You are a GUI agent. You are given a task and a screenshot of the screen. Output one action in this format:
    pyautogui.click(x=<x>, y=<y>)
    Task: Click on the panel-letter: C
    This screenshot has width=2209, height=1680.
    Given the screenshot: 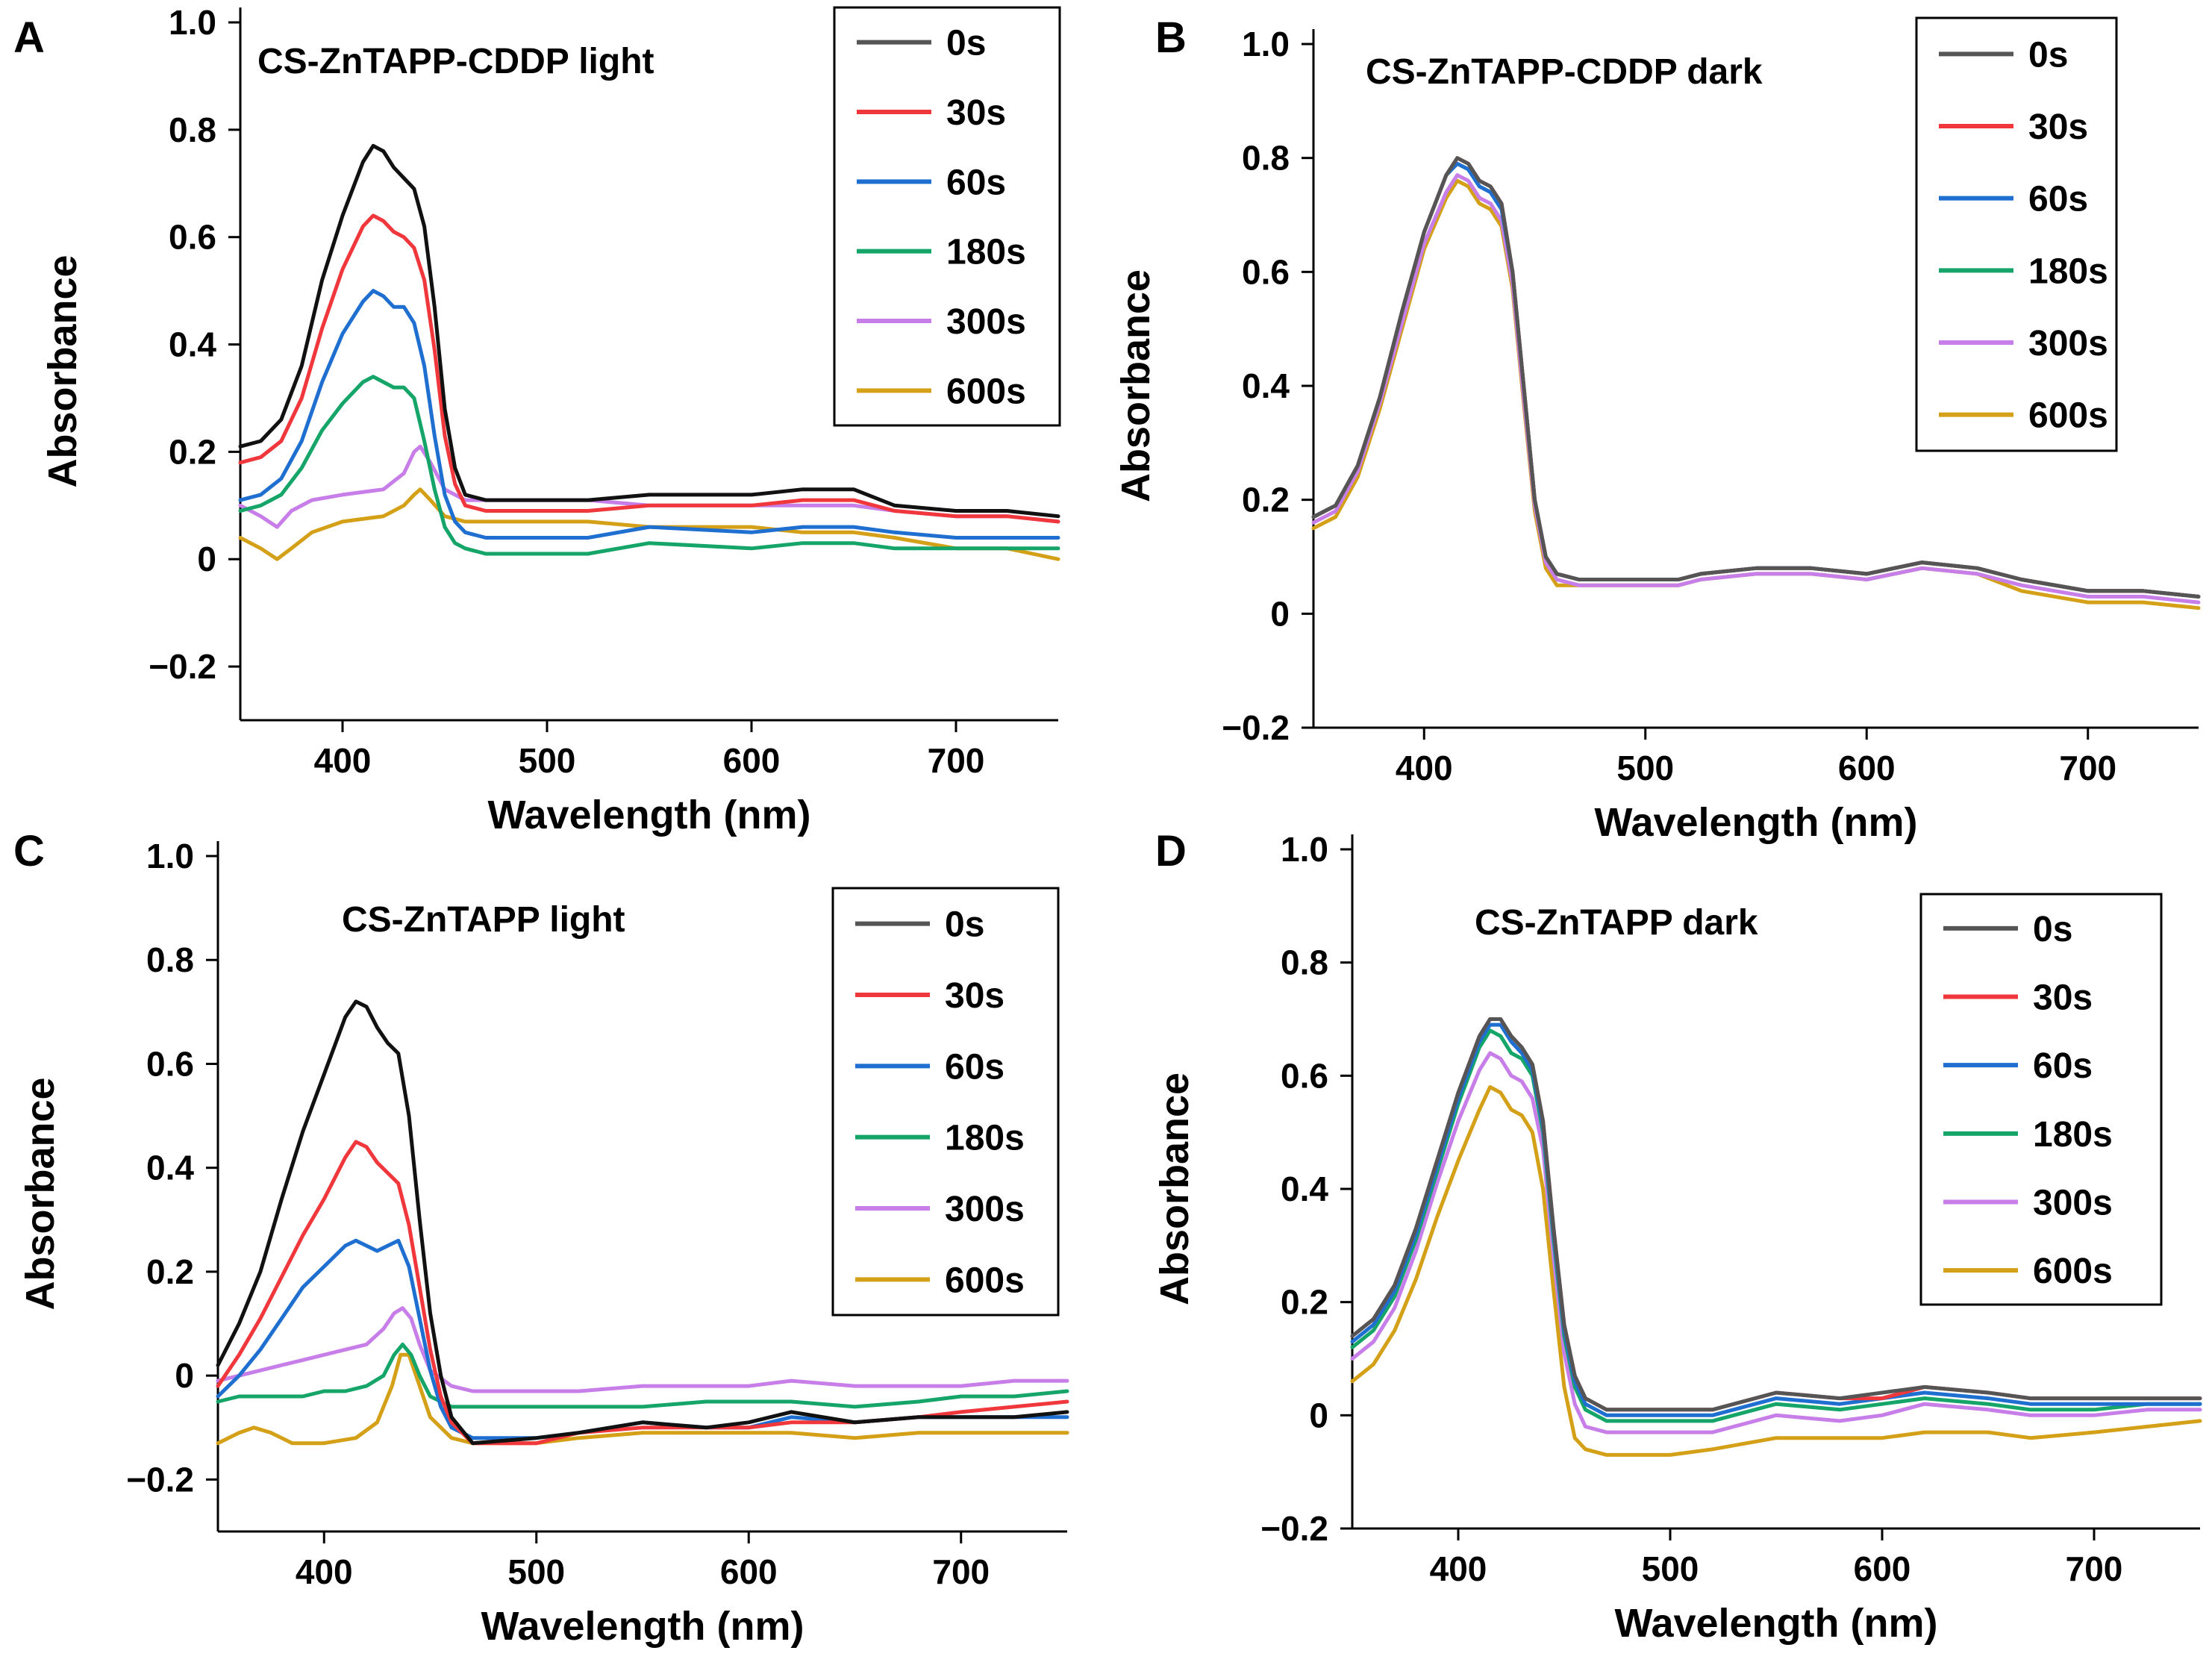 What is the action you would take?
    pyautogui.click(x=29, y=851)
    